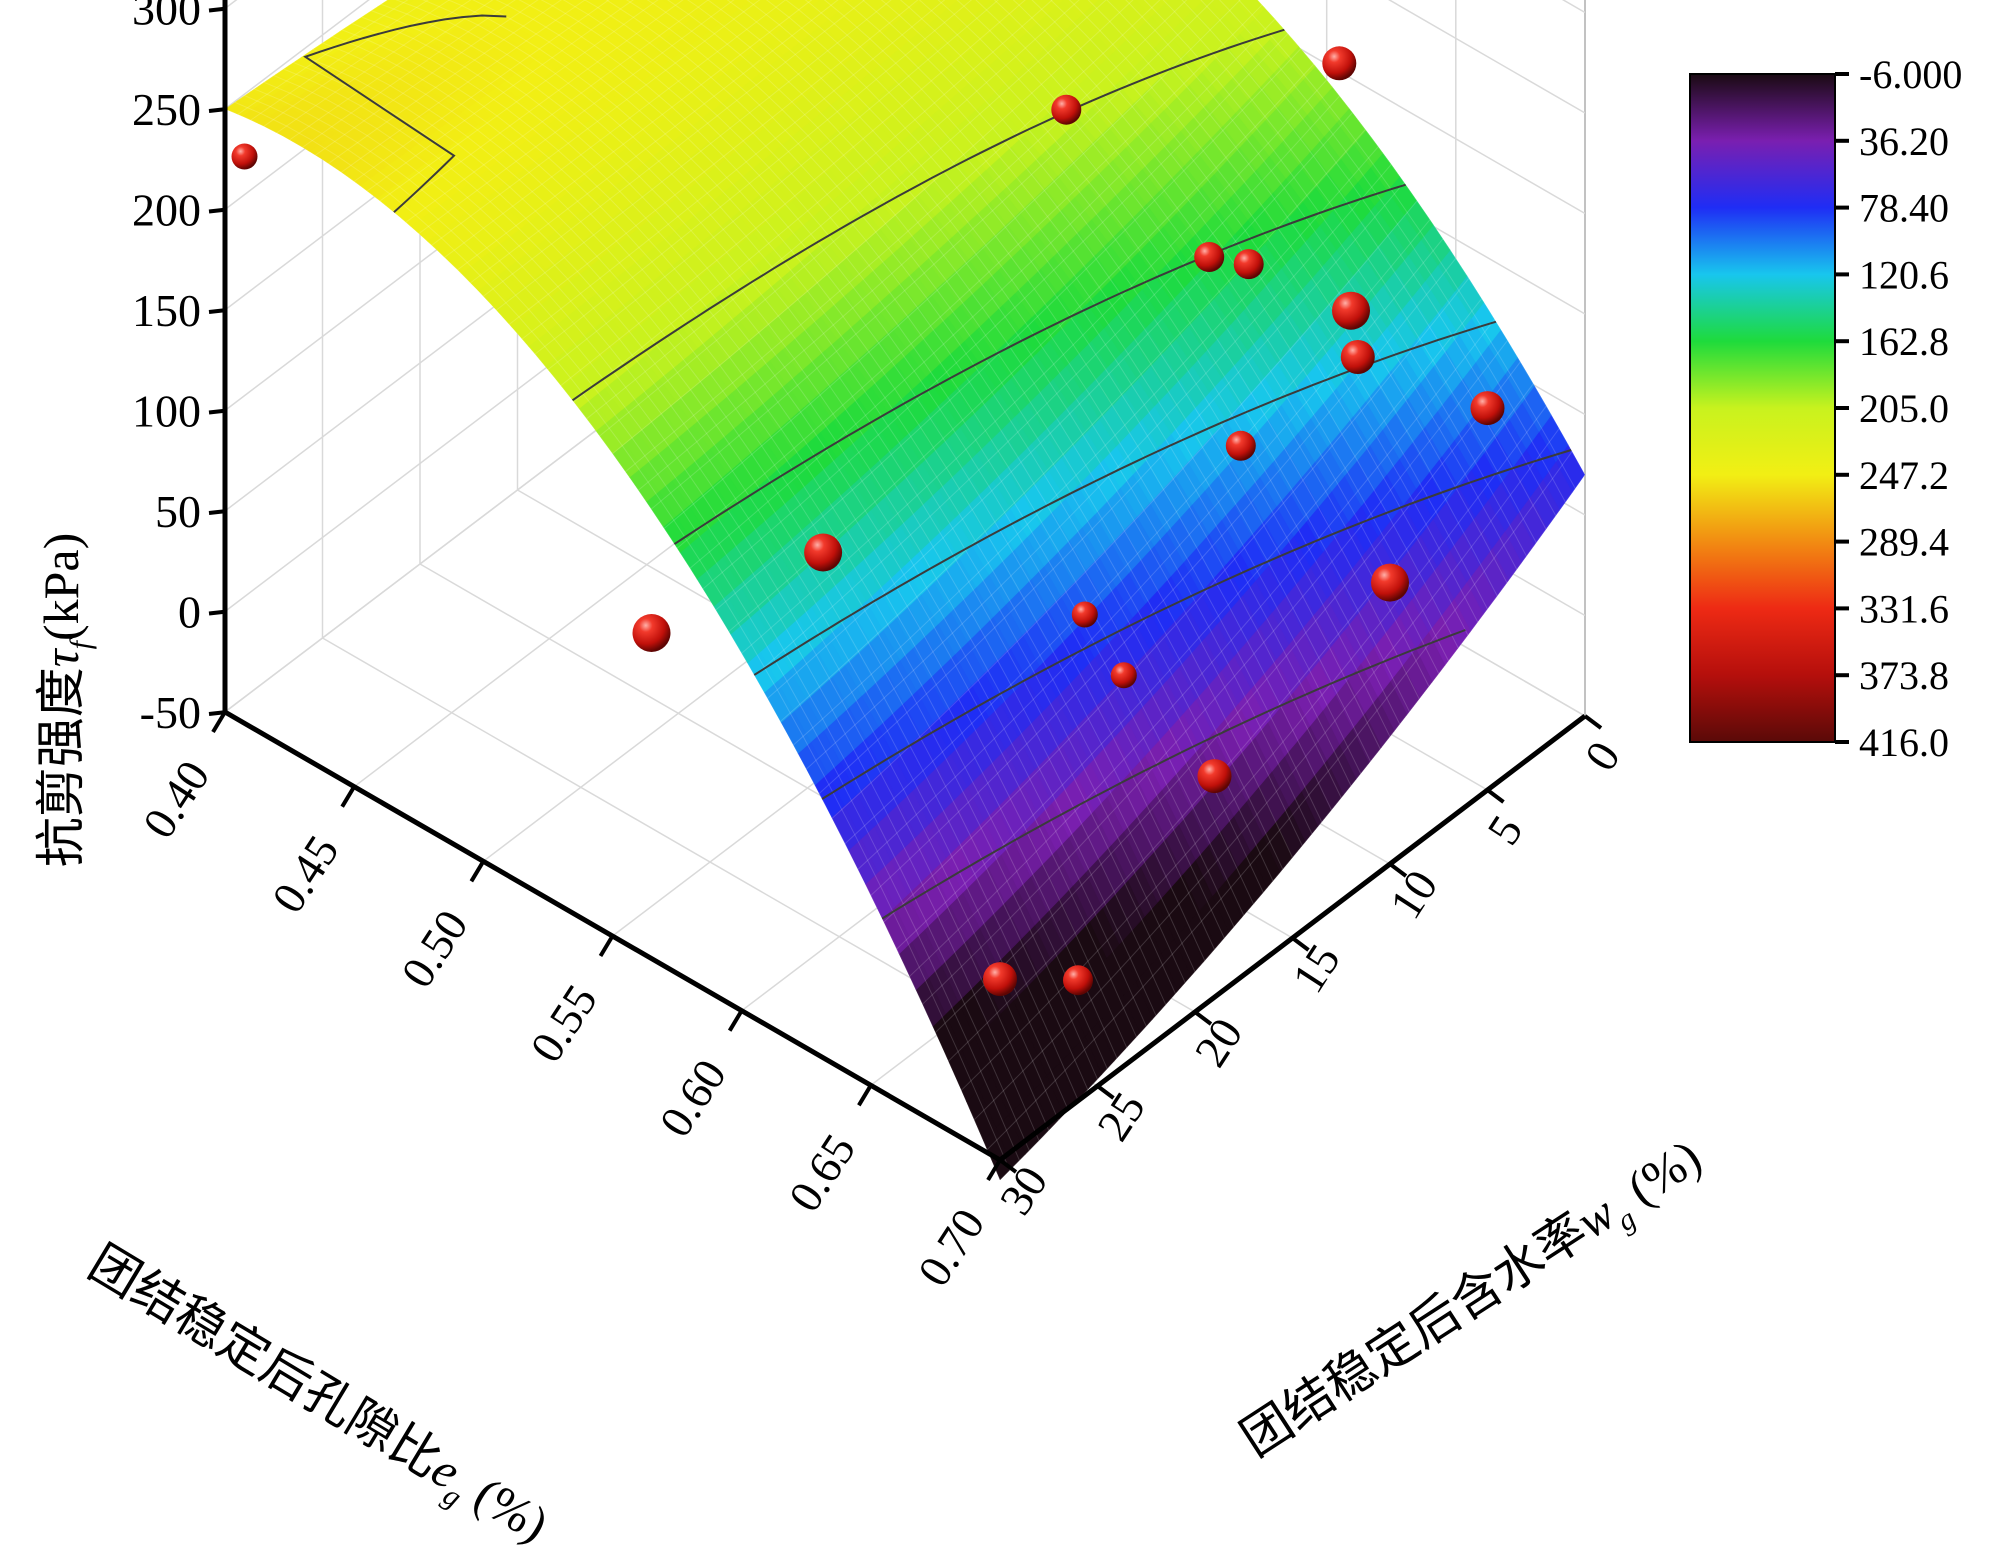 This screenshot has width=2000, height=1561. What do you see at coordinates (65, 700) in the screenshot?
I see `z-axis-title: 抗剪强度τf(kPa)` at bounding box center [65, 700].